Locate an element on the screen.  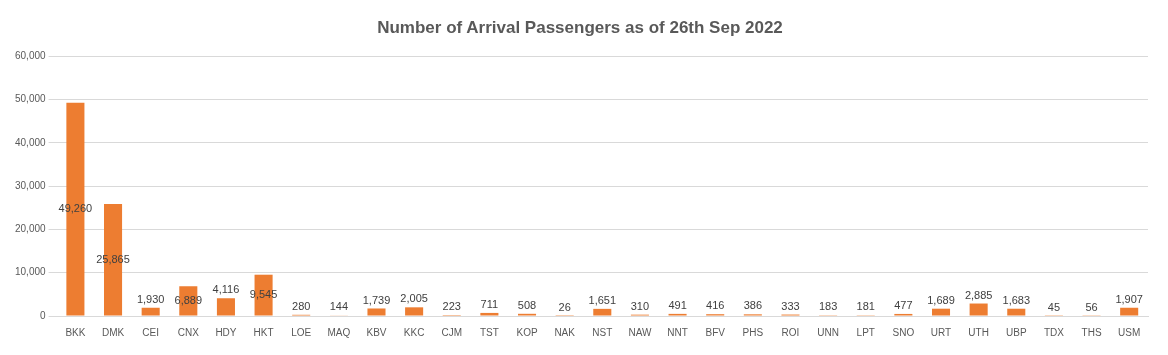
x-tick-label: CNX is located at coordinates (188, 332).